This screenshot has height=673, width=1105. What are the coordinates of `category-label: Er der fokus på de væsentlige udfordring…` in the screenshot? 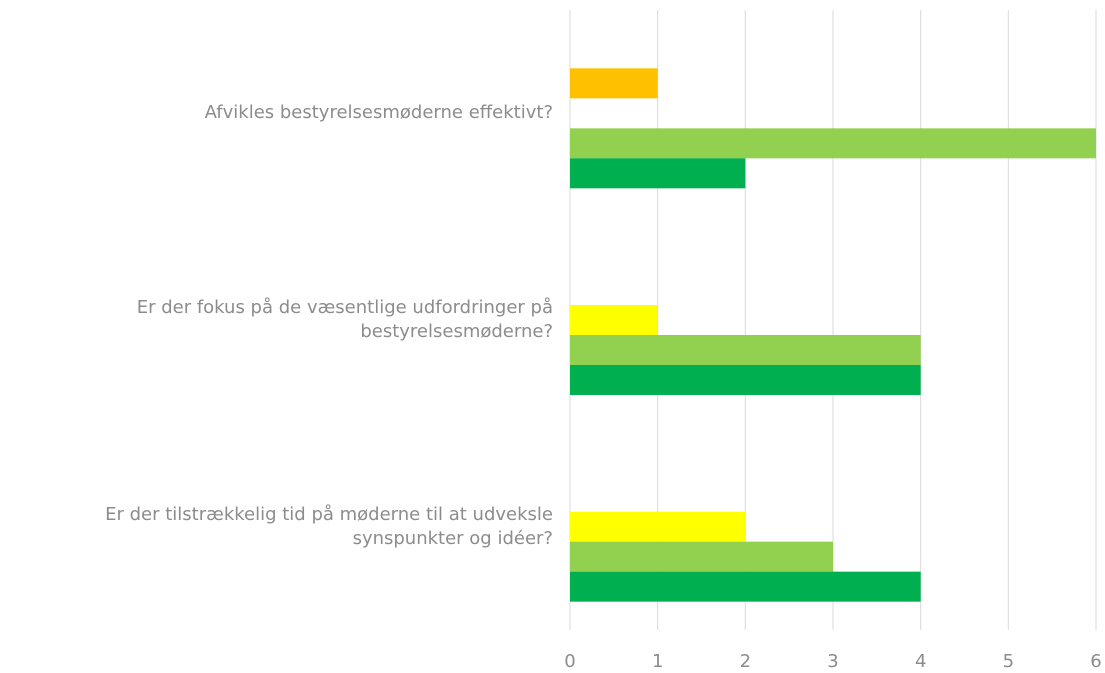 It's located at (344, 319).